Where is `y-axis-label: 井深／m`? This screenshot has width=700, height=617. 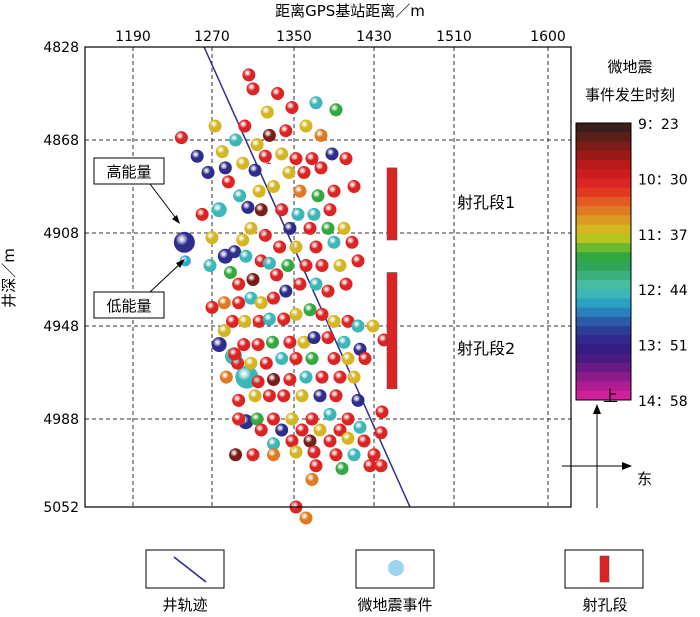 y-axis-label: 井深／m is located at coordinates (9, 278).